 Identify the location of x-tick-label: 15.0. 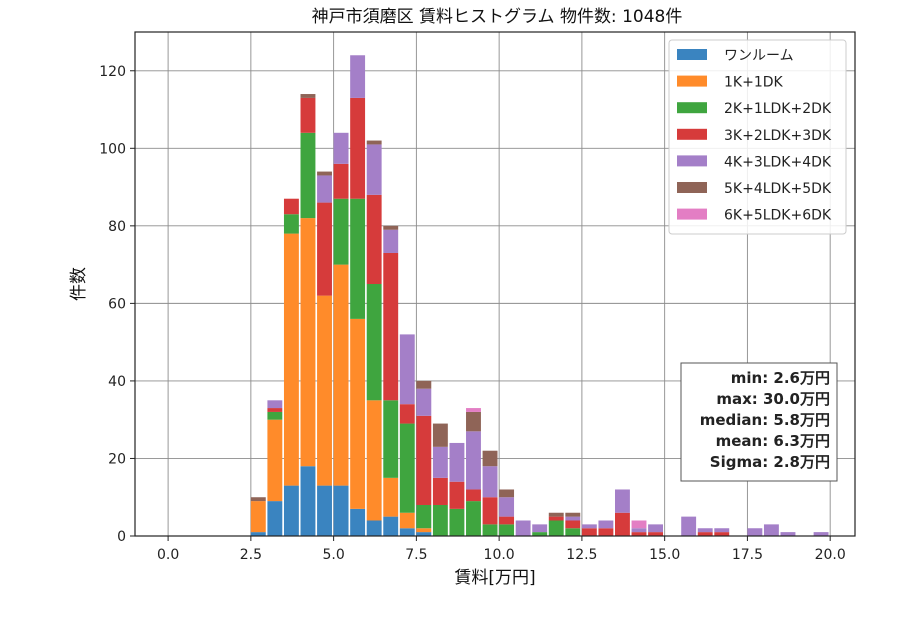
(664, 555).